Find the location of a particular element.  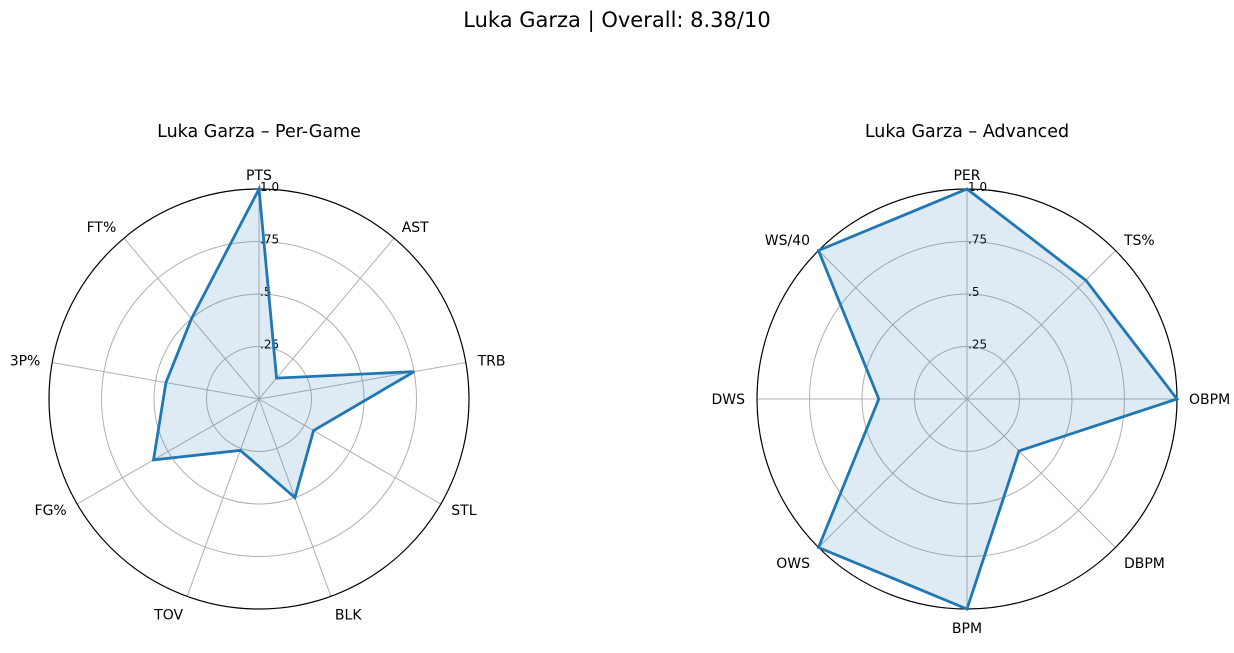

category-label: OWS is located at coordinates (793, 564).